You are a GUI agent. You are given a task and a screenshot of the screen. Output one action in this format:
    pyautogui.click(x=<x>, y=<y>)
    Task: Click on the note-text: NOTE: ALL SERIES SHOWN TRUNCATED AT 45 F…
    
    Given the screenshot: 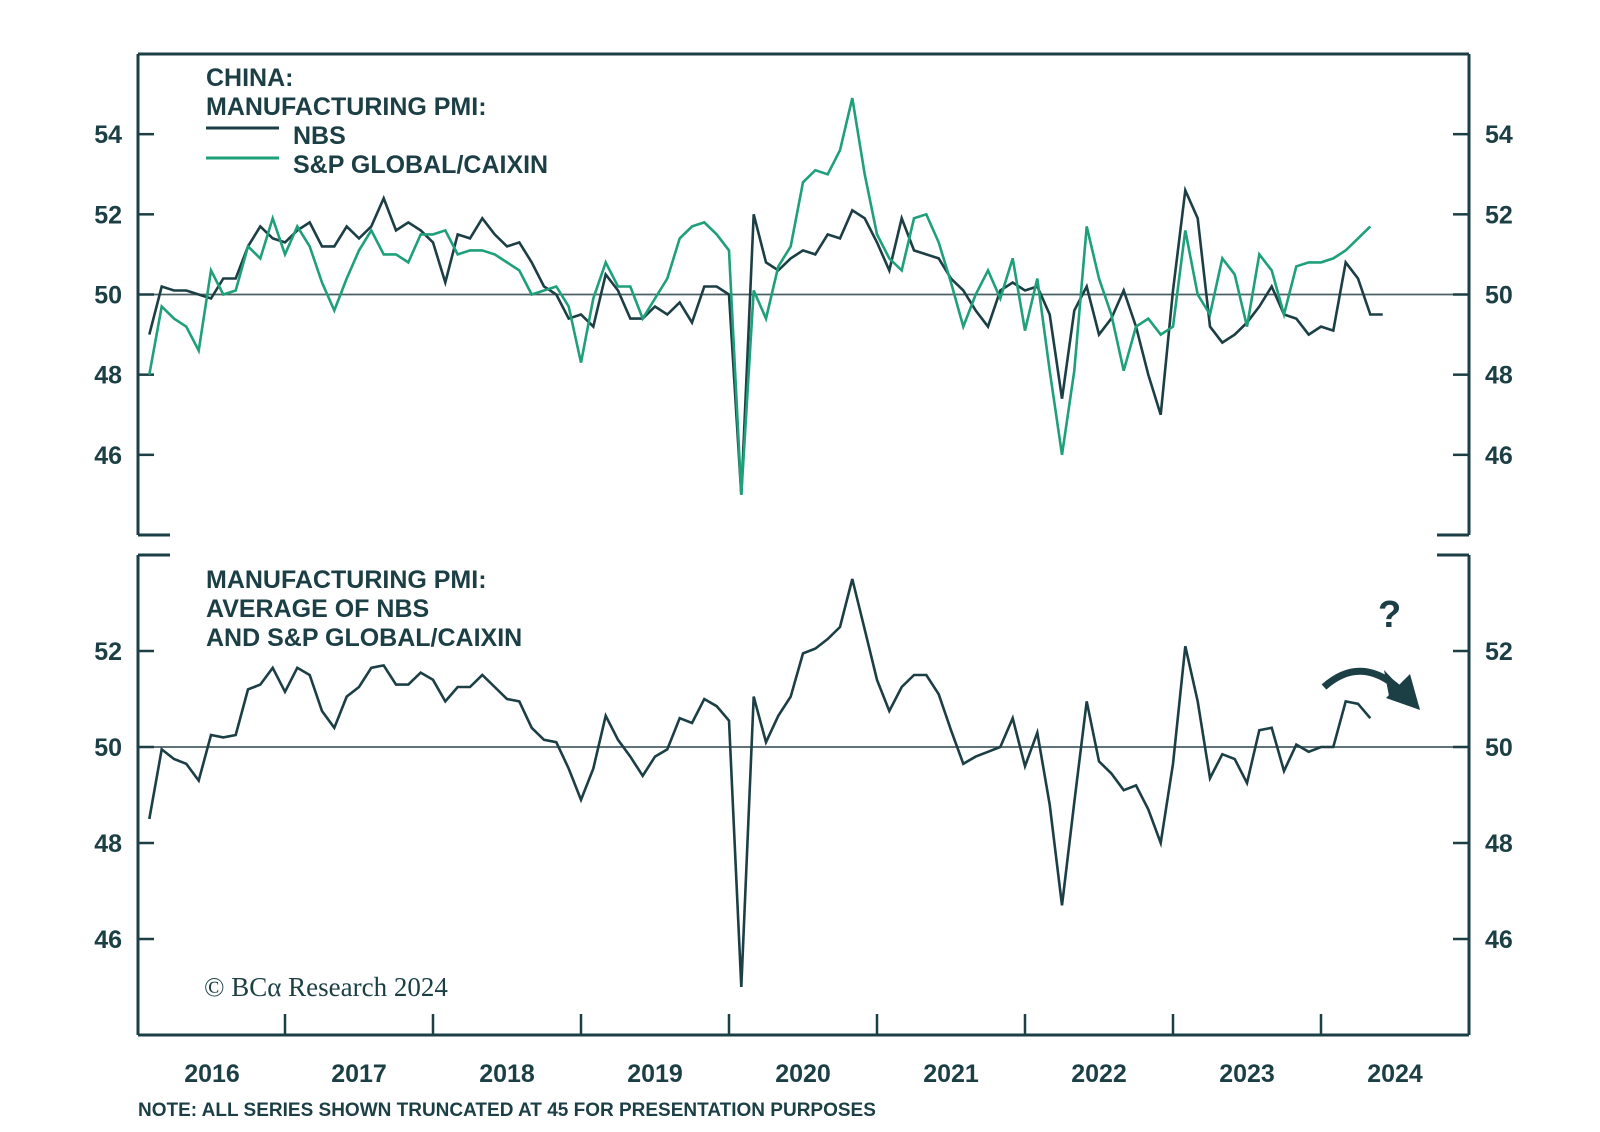 What is the action you would take?
    pyautogui.click(x=507, y=1110)
    